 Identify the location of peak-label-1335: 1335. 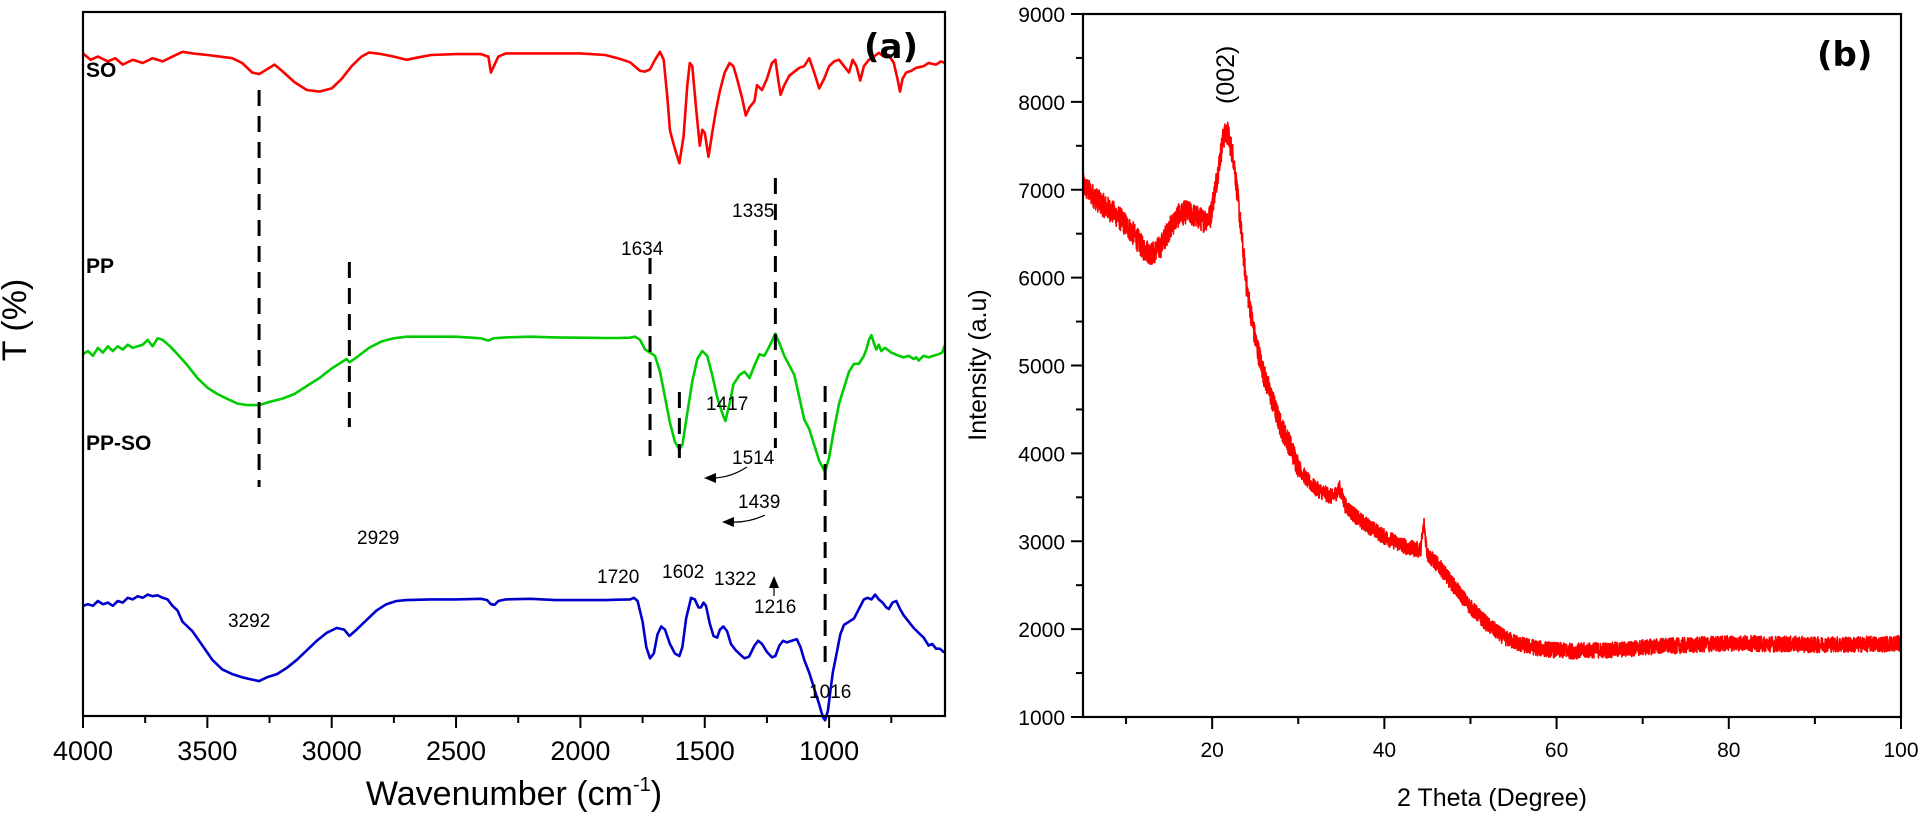
(753, 211).